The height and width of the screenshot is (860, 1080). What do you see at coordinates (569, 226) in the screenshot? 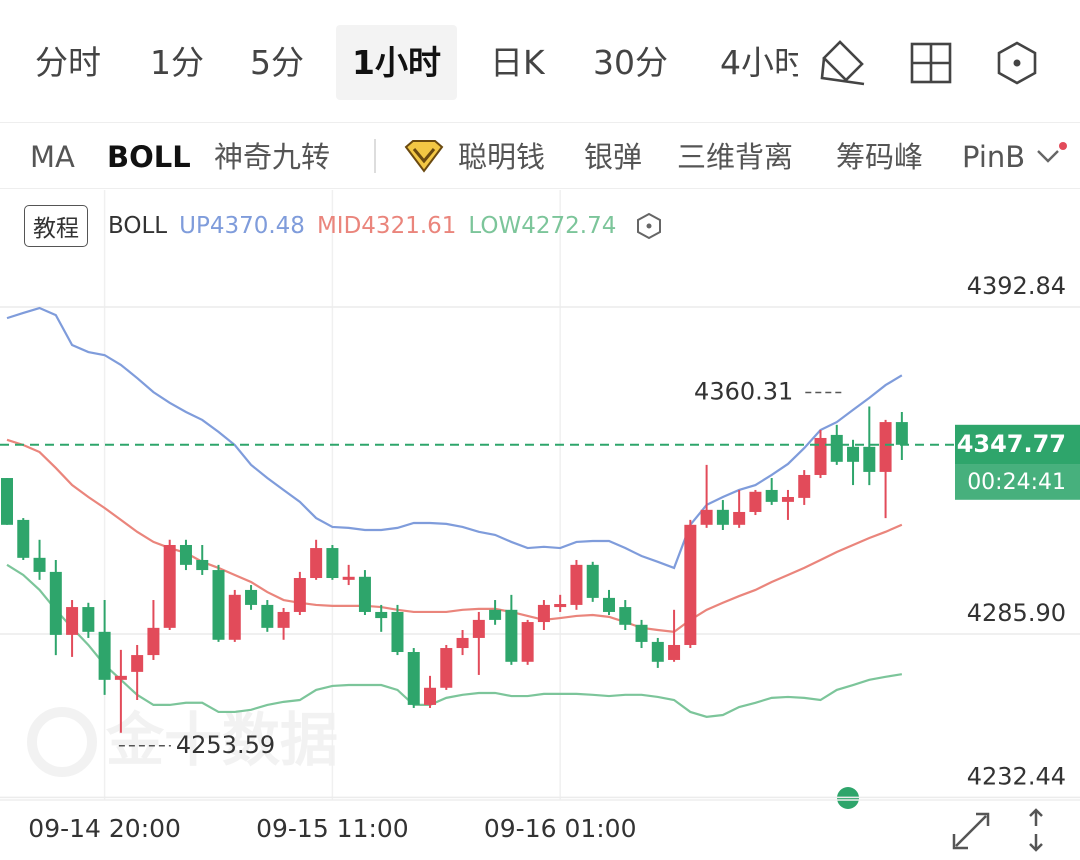
I see `legend-value: 4272.74` at bounding box center [569, 226].